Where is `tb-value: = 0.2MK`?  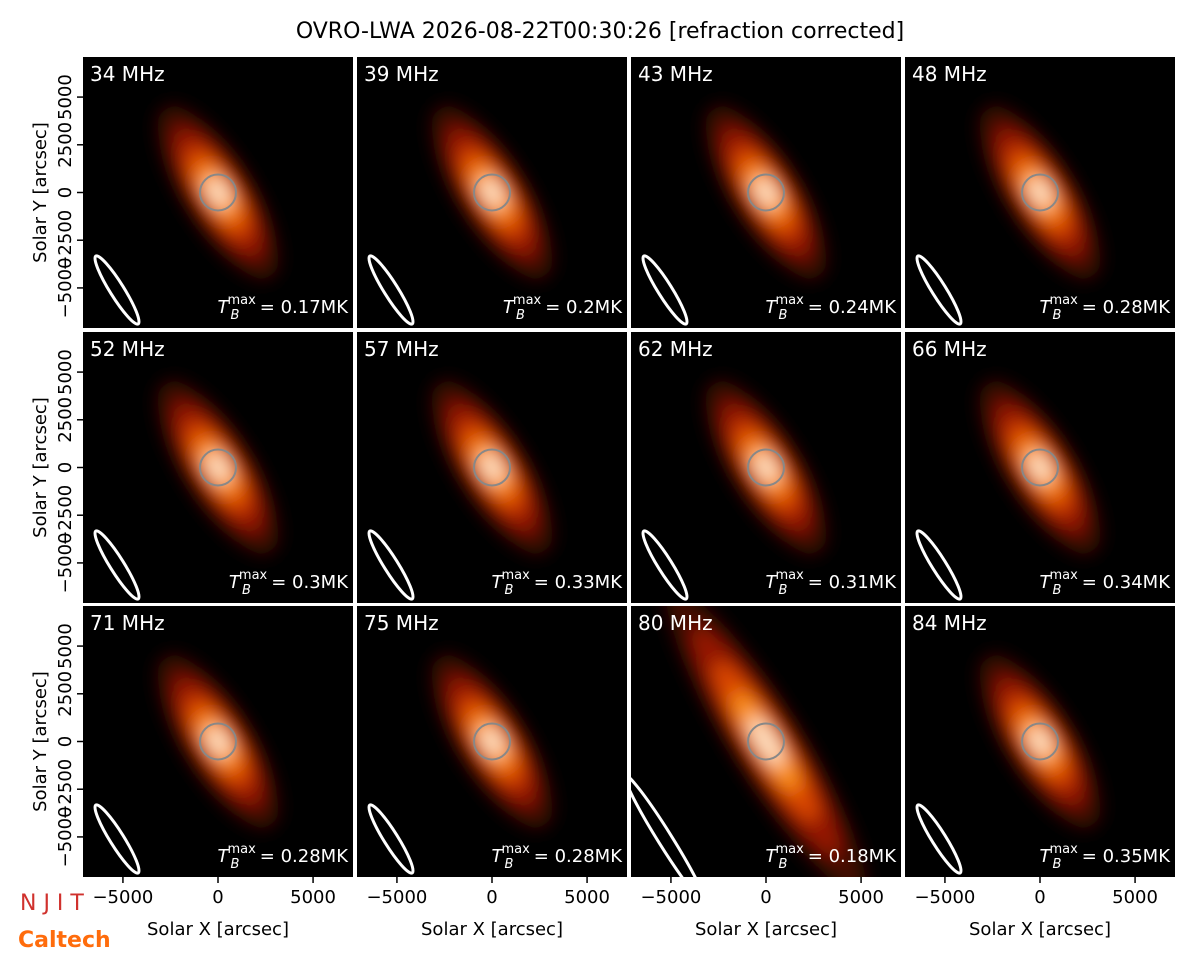
tb-value: = 0.2MK is located at coordinates (584, 307).